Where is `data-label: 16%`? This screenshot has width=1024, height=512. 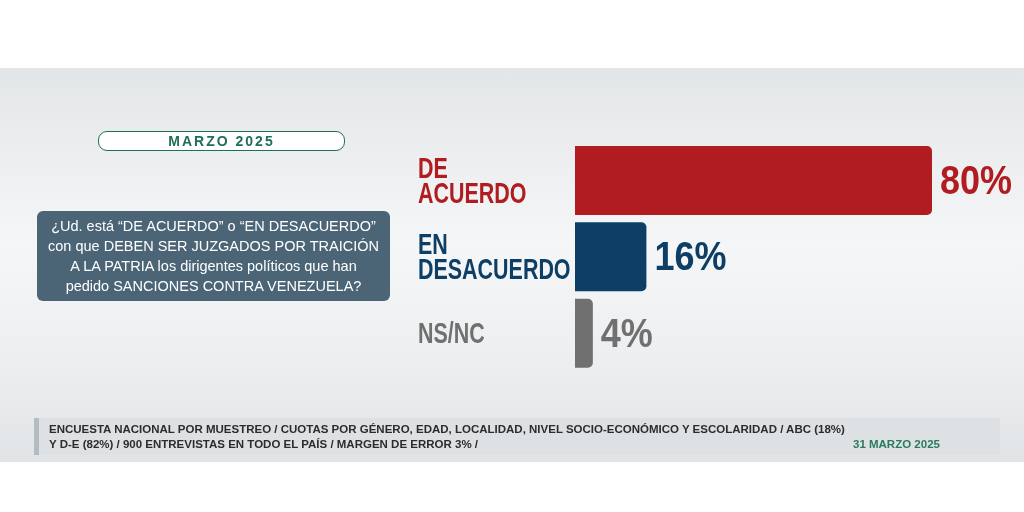
data-label: 16% is located at coordinates (690, 256).